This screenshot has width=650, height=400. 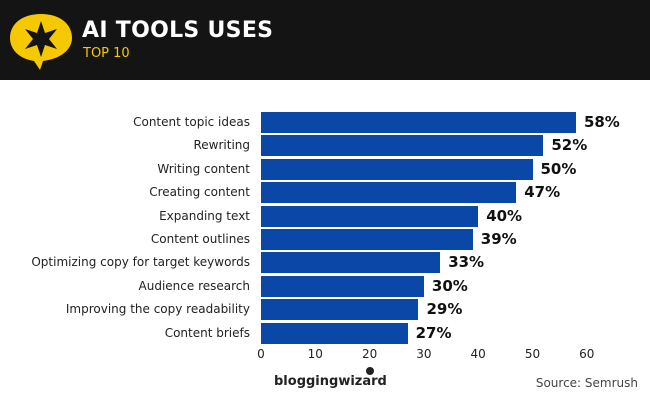 I want to click on value-label: 30%, so click(x=449, y=285).